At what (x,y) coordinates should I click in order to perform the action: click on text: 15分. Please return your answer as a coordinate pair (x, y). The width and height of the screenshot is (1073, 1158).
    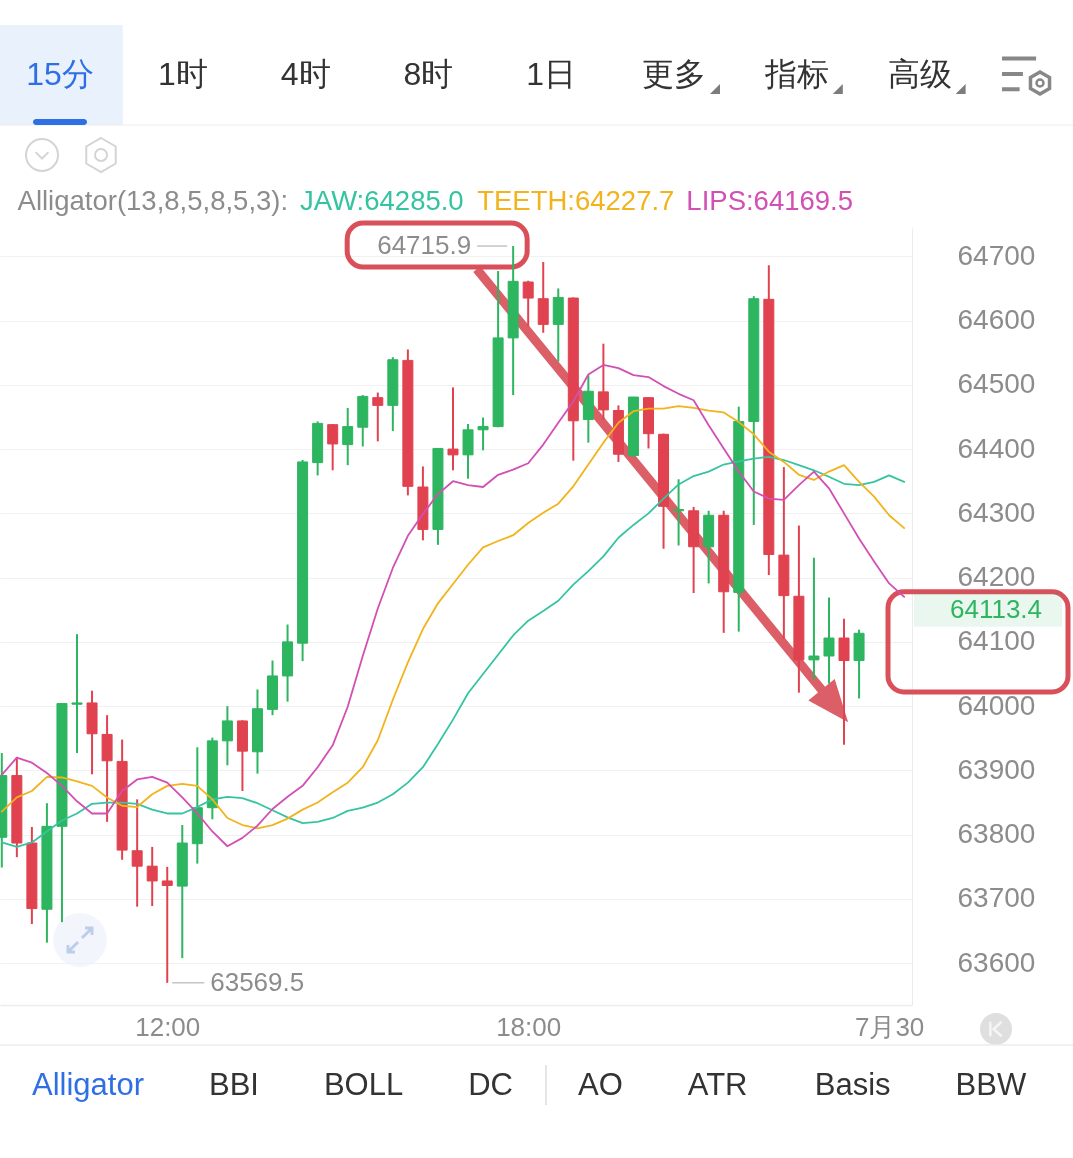
    Looking at the image, I should click on (60, 74).